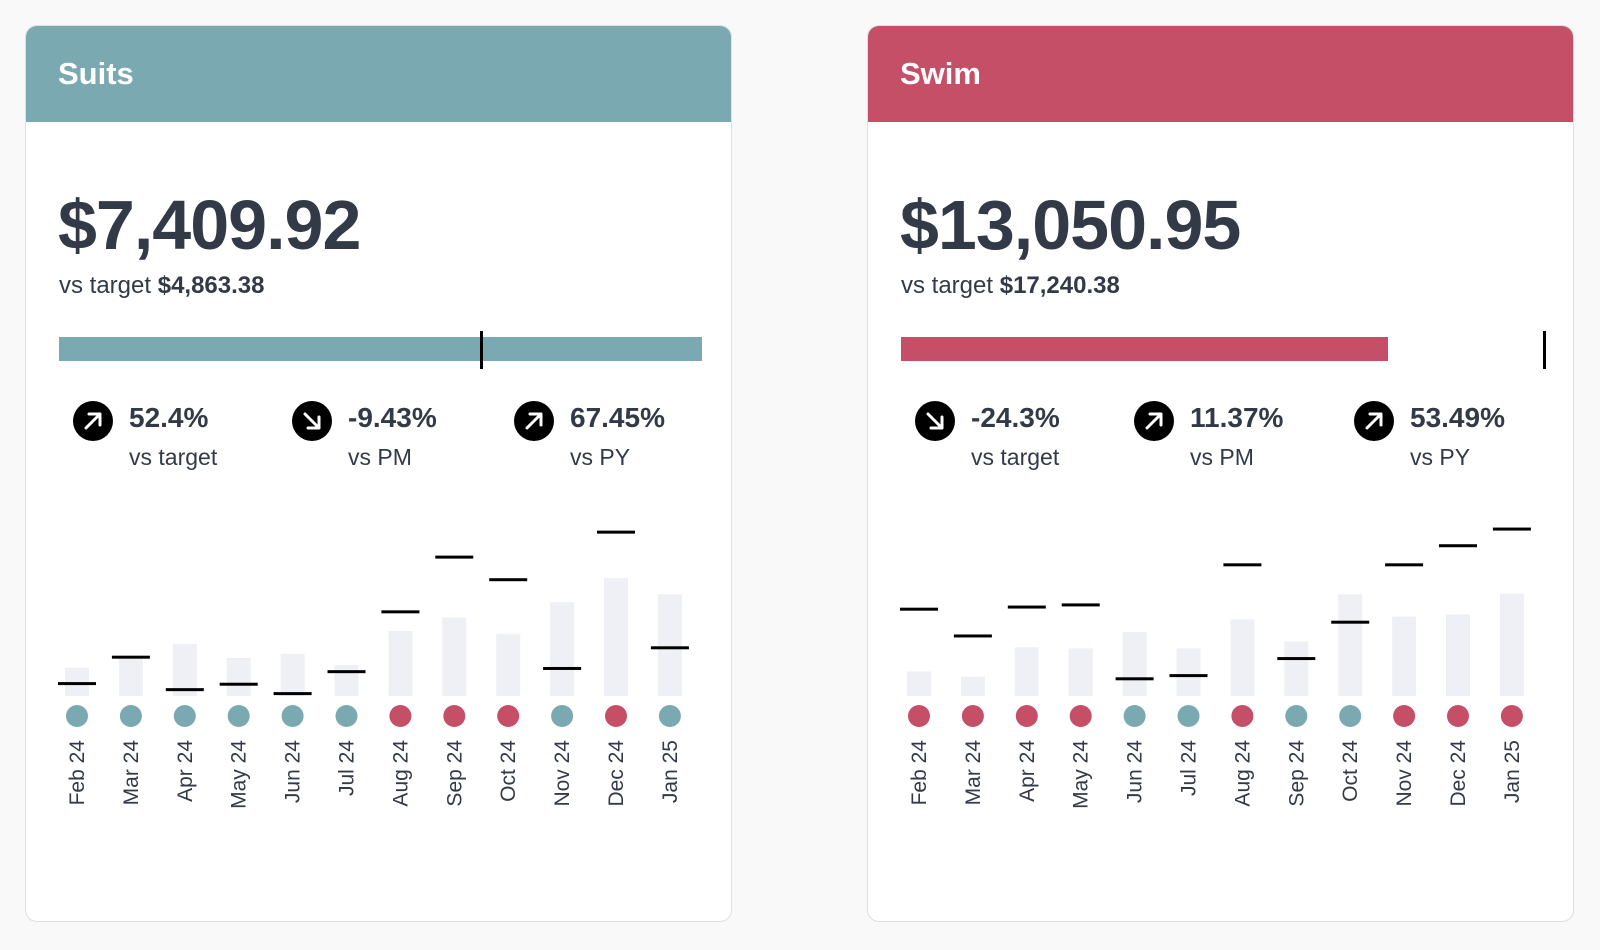 This screenshot has height=950, width=1600. I want to click on metric-value: 52.4%, so click(169, 417).